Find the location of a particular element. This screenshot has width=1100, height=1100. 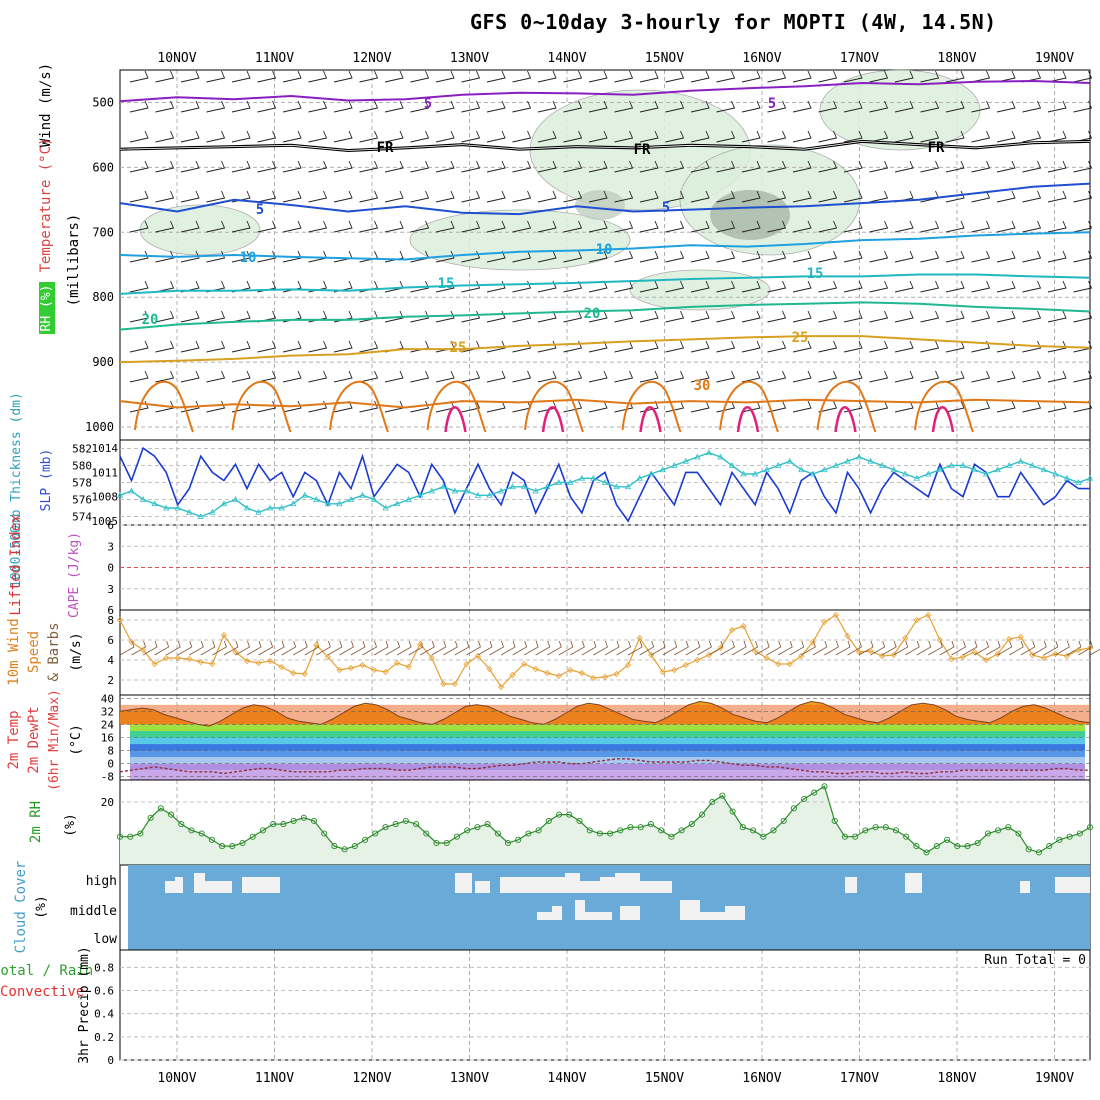

temp30-bump is located at coordinates (651, 406).